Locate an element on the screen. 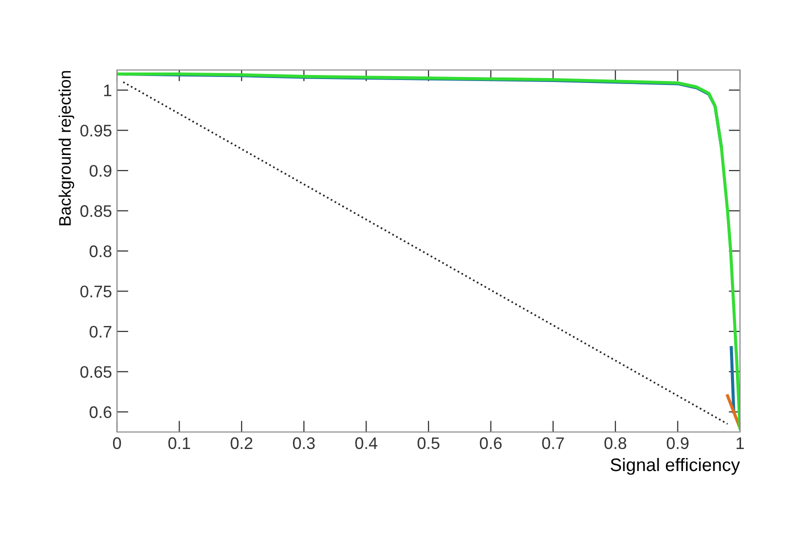 The width and height of the screenshot is (792, 536). y-tick-label: 0.75 is located at coordinates (96, 292).